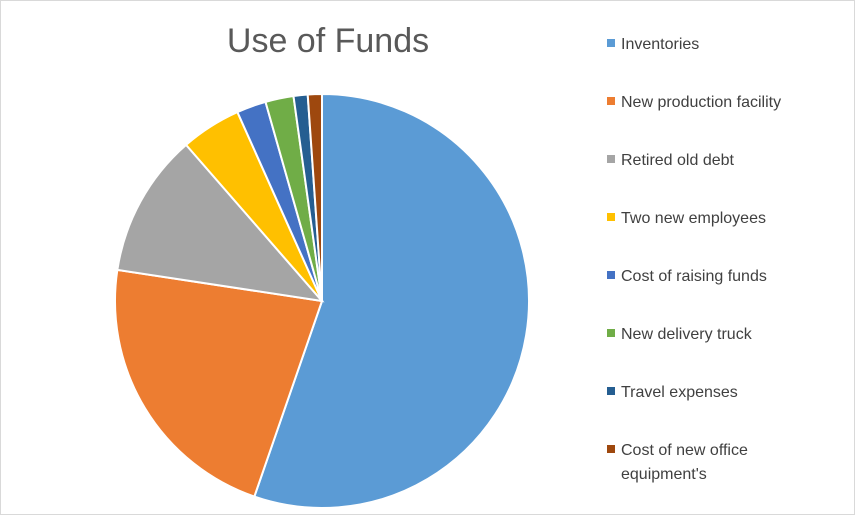 The width and height of the screenshot is (855, 515). I want to click on legend-label: Travel expenses, so click(679, 392).